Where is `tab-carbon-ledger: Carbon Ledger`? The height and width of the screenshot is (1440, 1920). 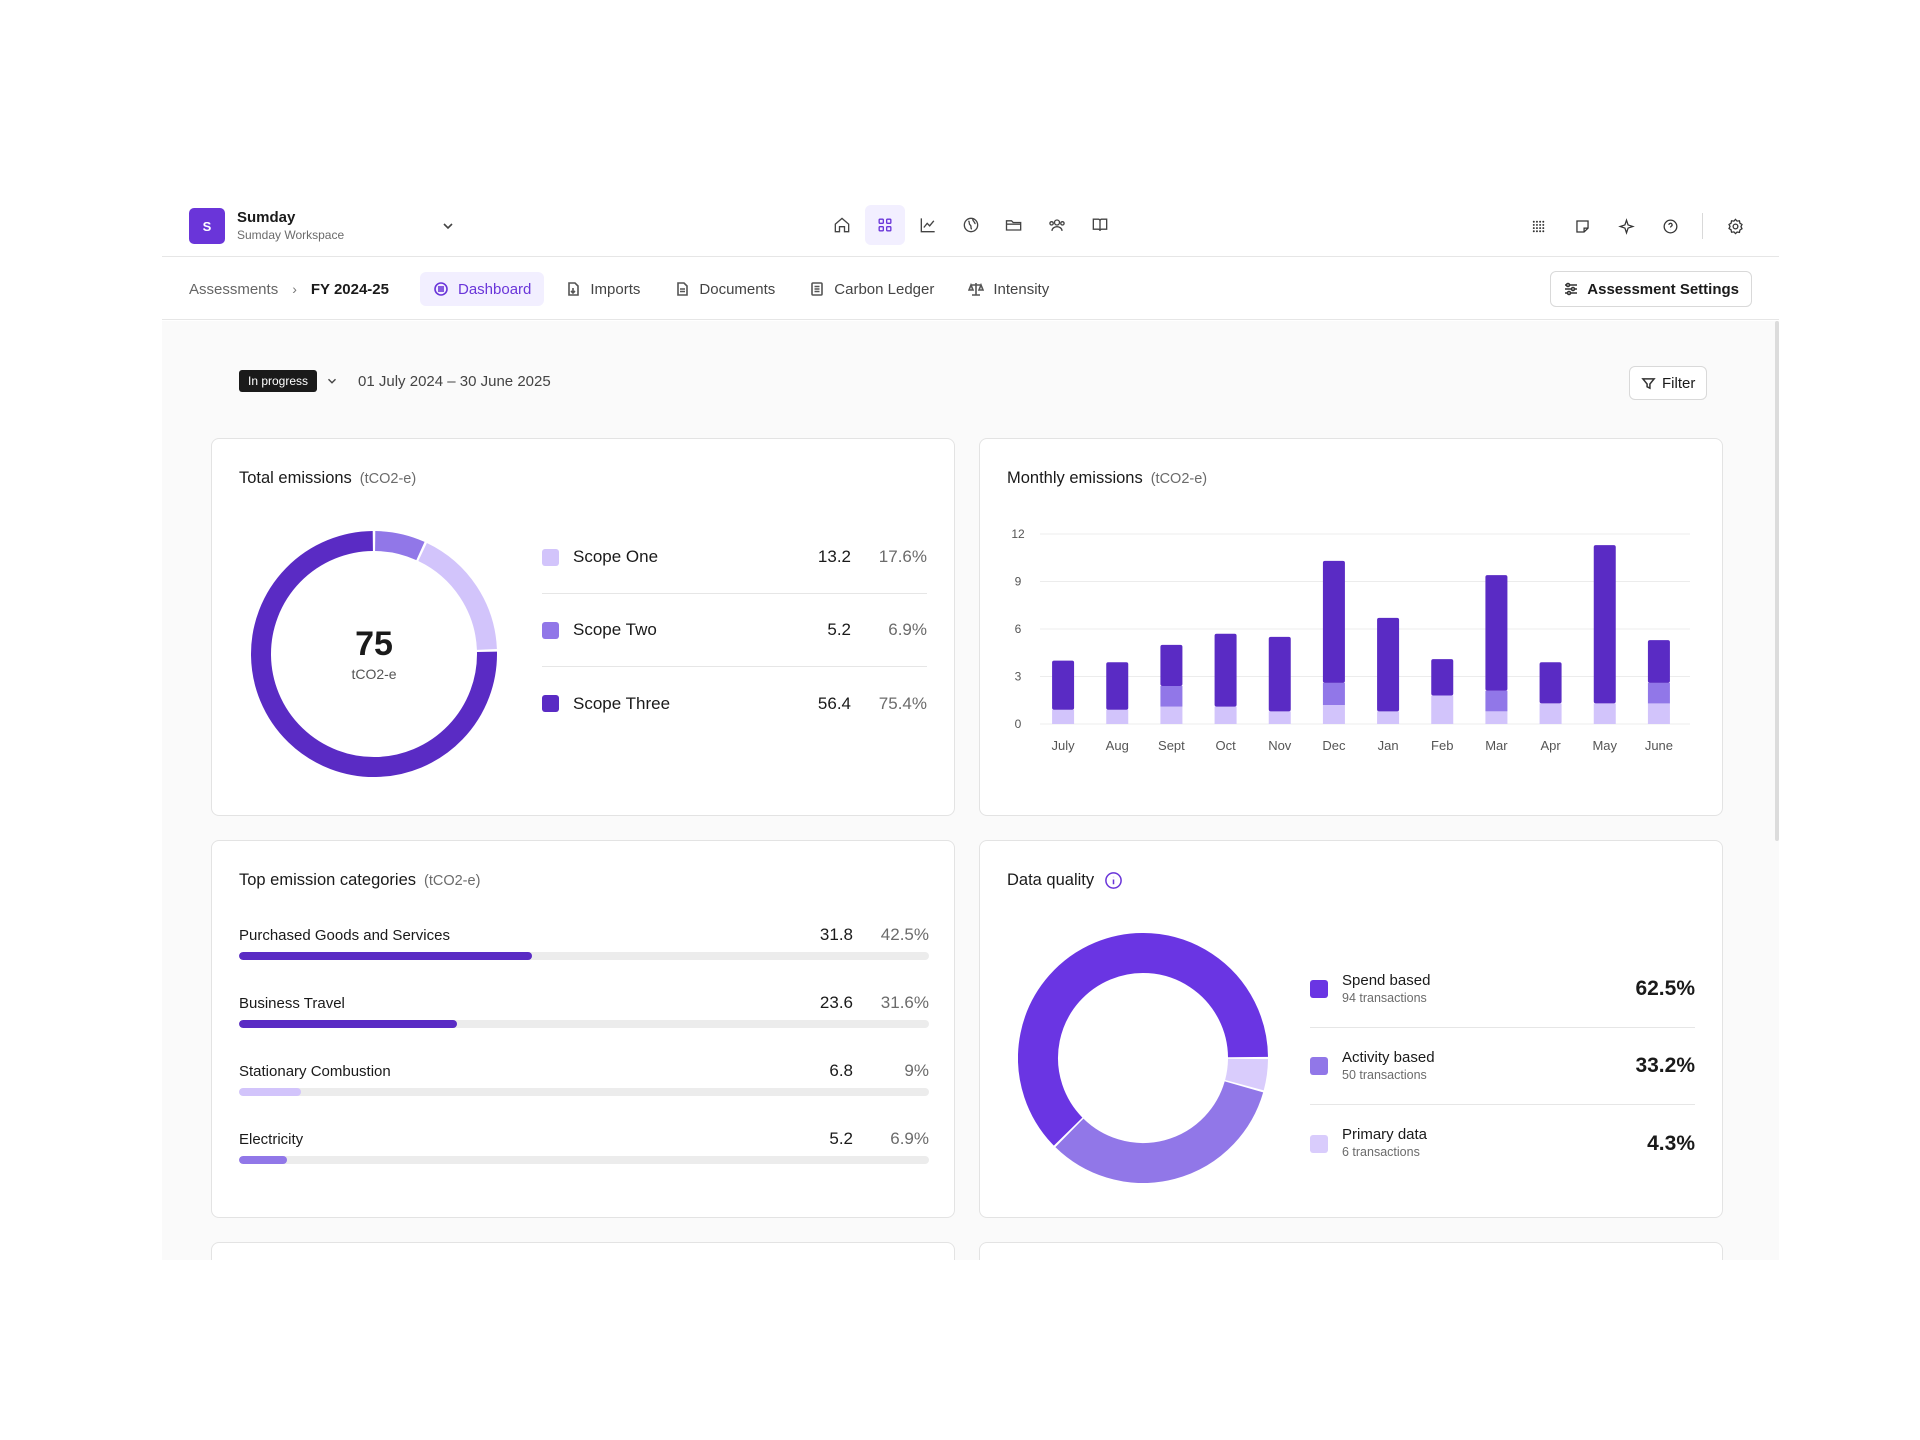 tab-carbon-ledger: Carbon Ledger is located at coordinates (871, 289).